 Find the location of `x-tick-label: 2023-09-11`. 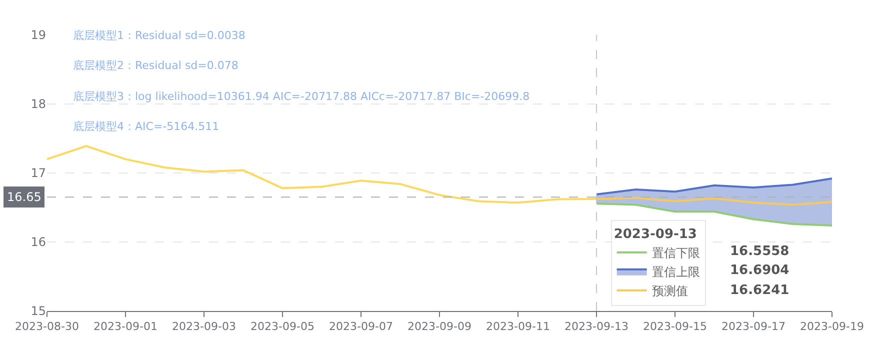

x-tick-label: 2023-09-11 is located at coordinates (518, 327).